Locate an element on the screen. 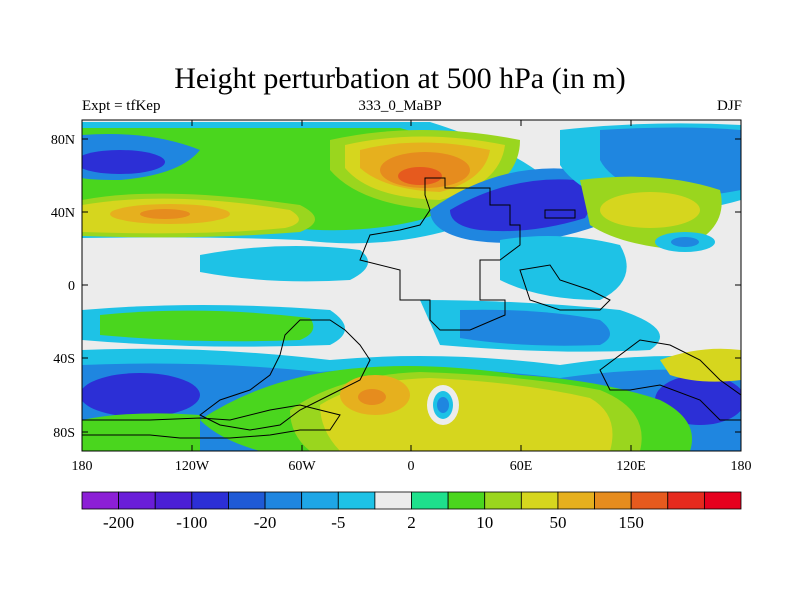 The image size is (800, 600). colorbar-label: -100 is located at coordinates (191, 522).